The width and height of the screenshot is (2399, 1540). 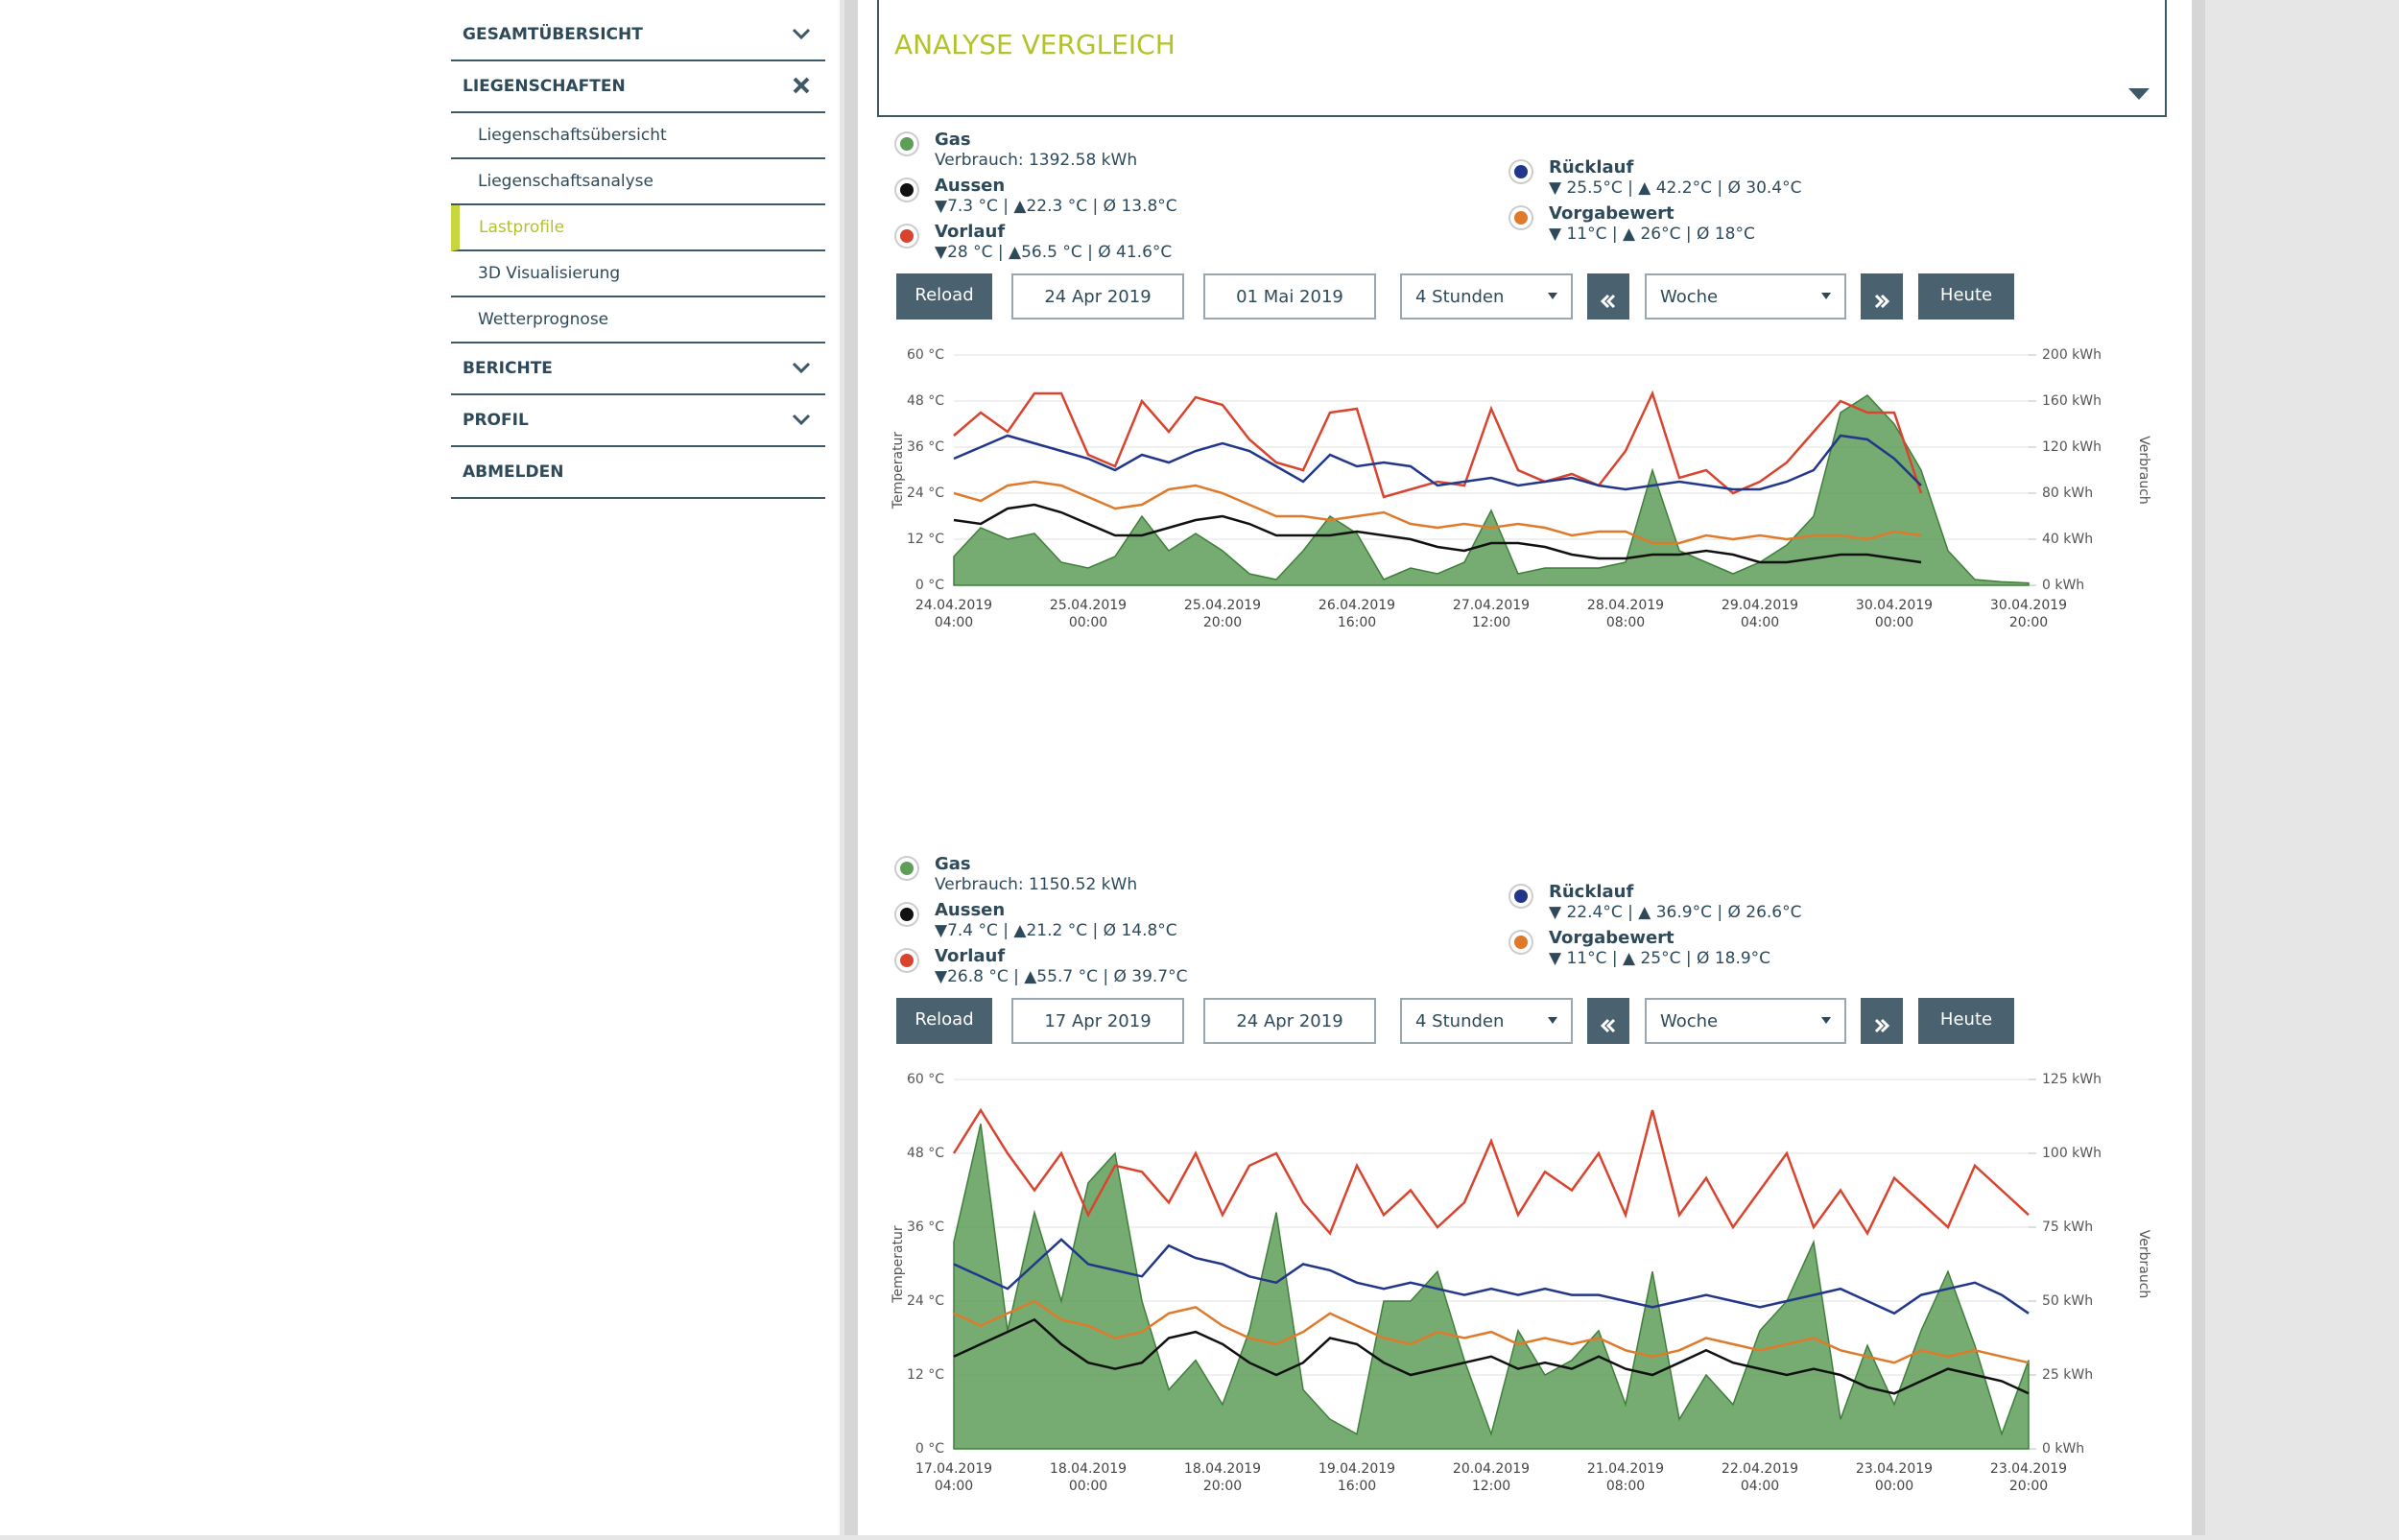 I want to click on y-tick-label: 60 °C, so click(x=926, y=1079).